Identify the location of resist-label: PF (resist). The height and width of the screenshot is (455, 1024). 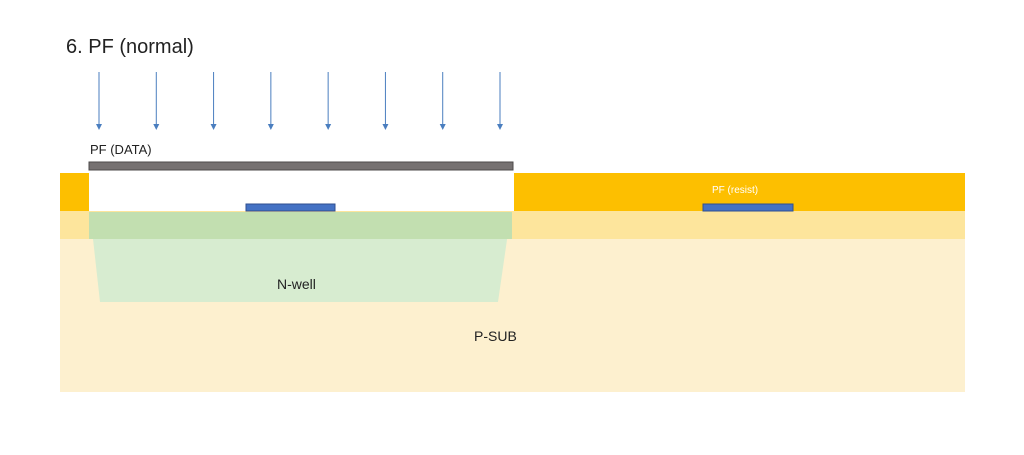
(735, 190).